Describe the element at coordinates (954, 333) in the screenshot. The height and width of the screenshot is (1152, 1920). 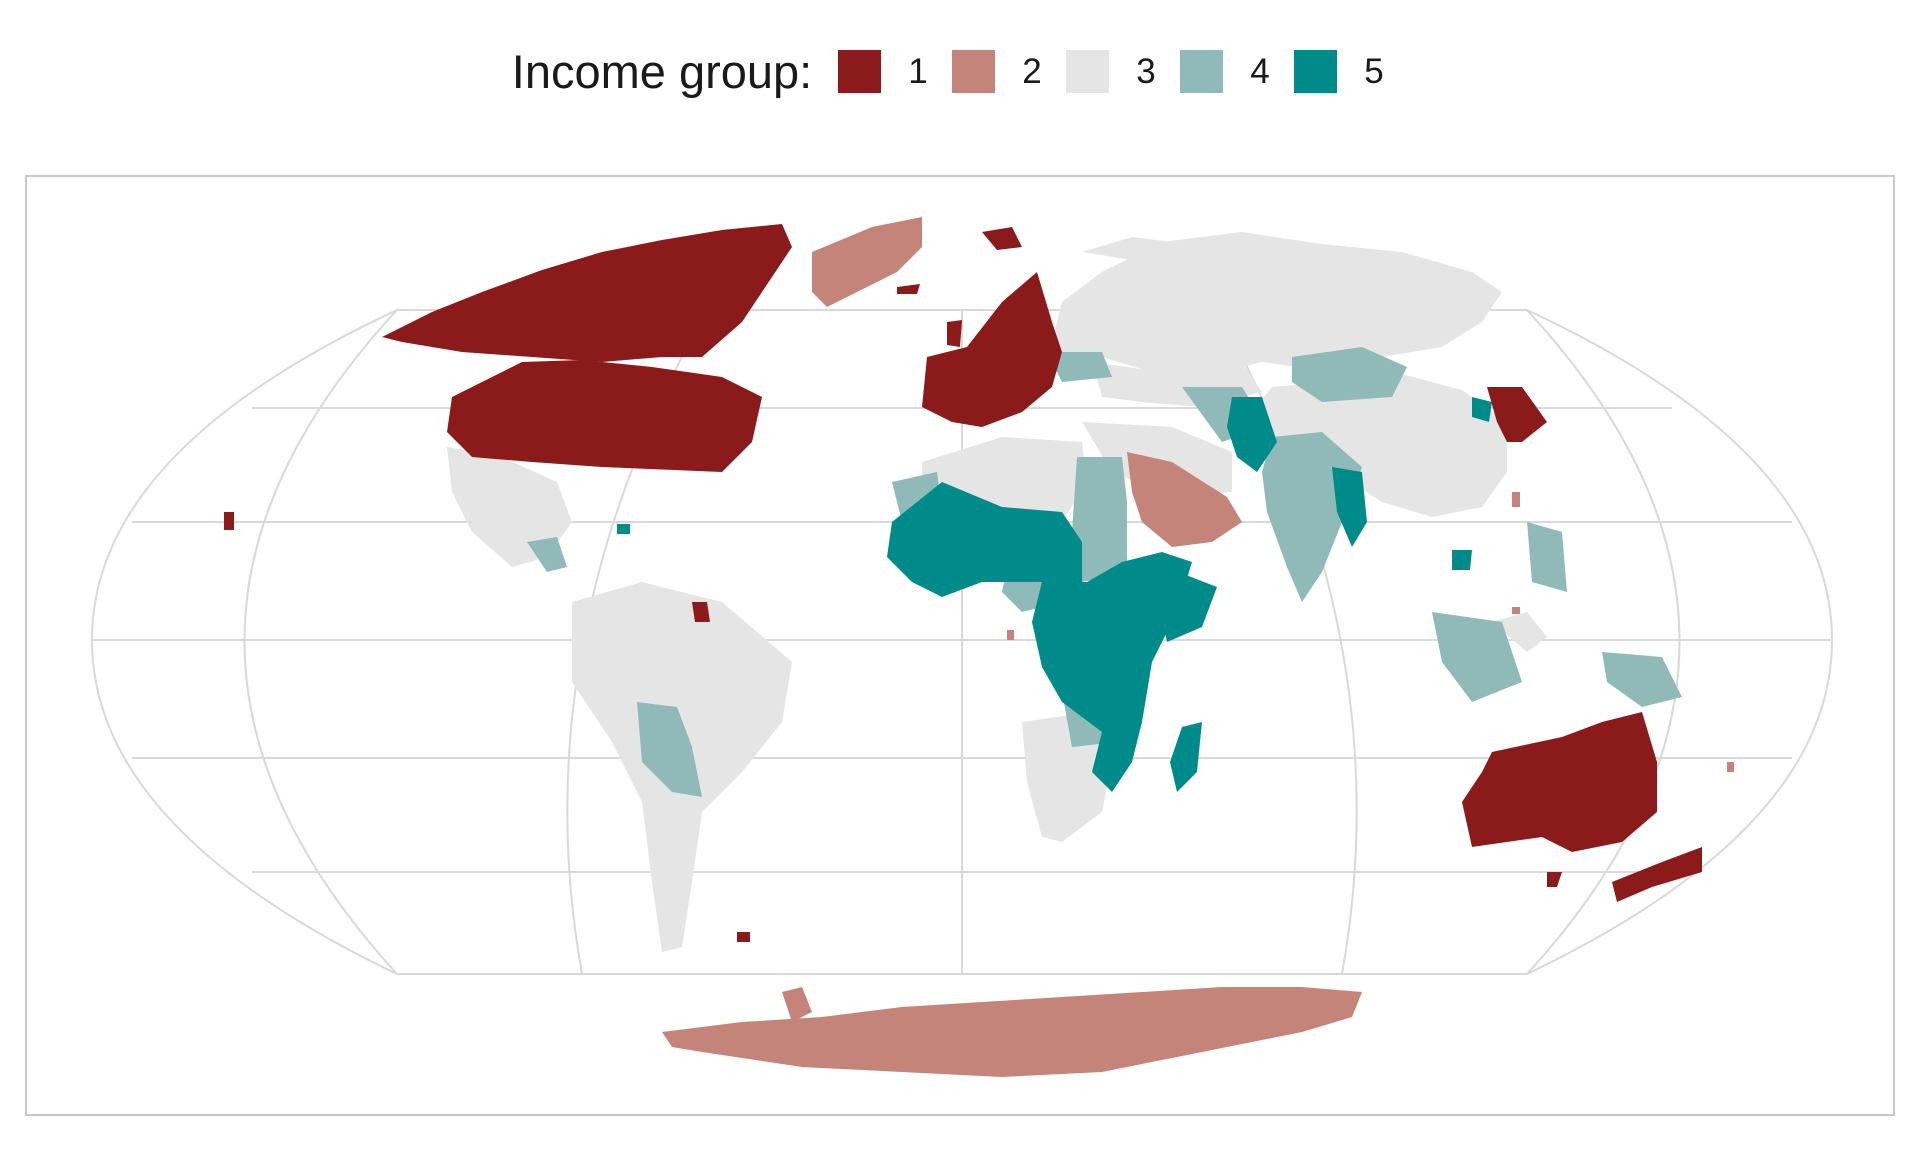
I see `country-uk` at that location.